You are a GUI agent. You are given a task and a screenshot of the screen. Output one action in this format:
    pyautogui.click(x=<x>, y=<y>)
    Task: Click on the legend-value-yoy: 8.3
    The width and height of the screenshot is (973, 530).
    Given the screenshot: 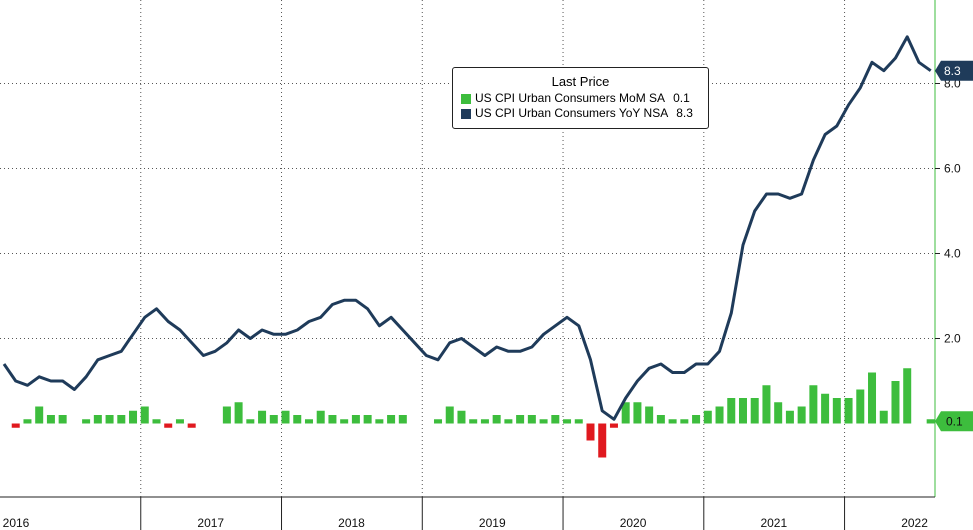 What is the action you would take?
    pyautogui.click(x=684, y=113)
    